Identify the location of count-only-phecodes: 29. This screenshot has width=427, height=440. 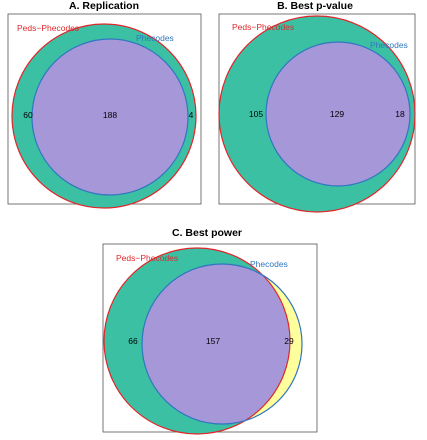
(289, 341).